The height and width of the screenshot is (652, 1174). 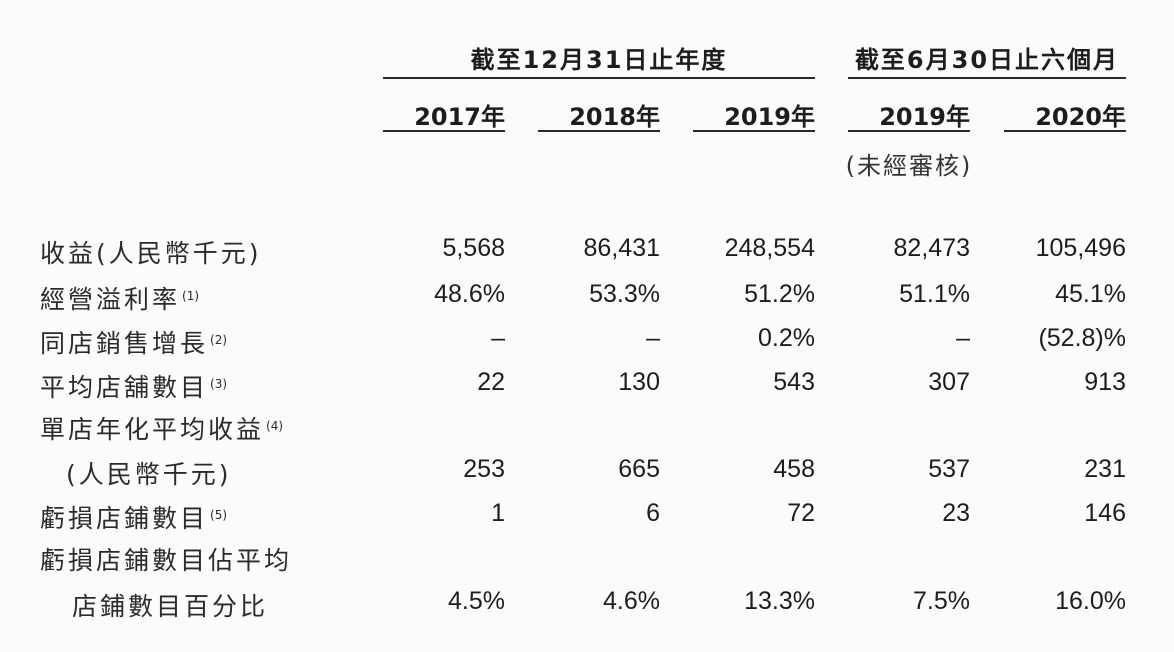 What do you see at coordinates (987, 60) in the screenshot?
I see `group-header-six-months: 截至6月30日止六個月` at bounding box center [987, 60].